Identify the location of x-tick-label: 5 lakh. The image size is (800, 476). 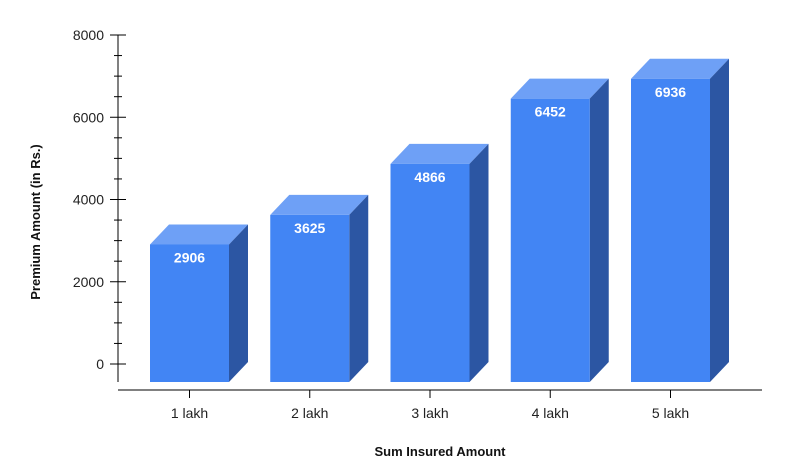
(670, 413).